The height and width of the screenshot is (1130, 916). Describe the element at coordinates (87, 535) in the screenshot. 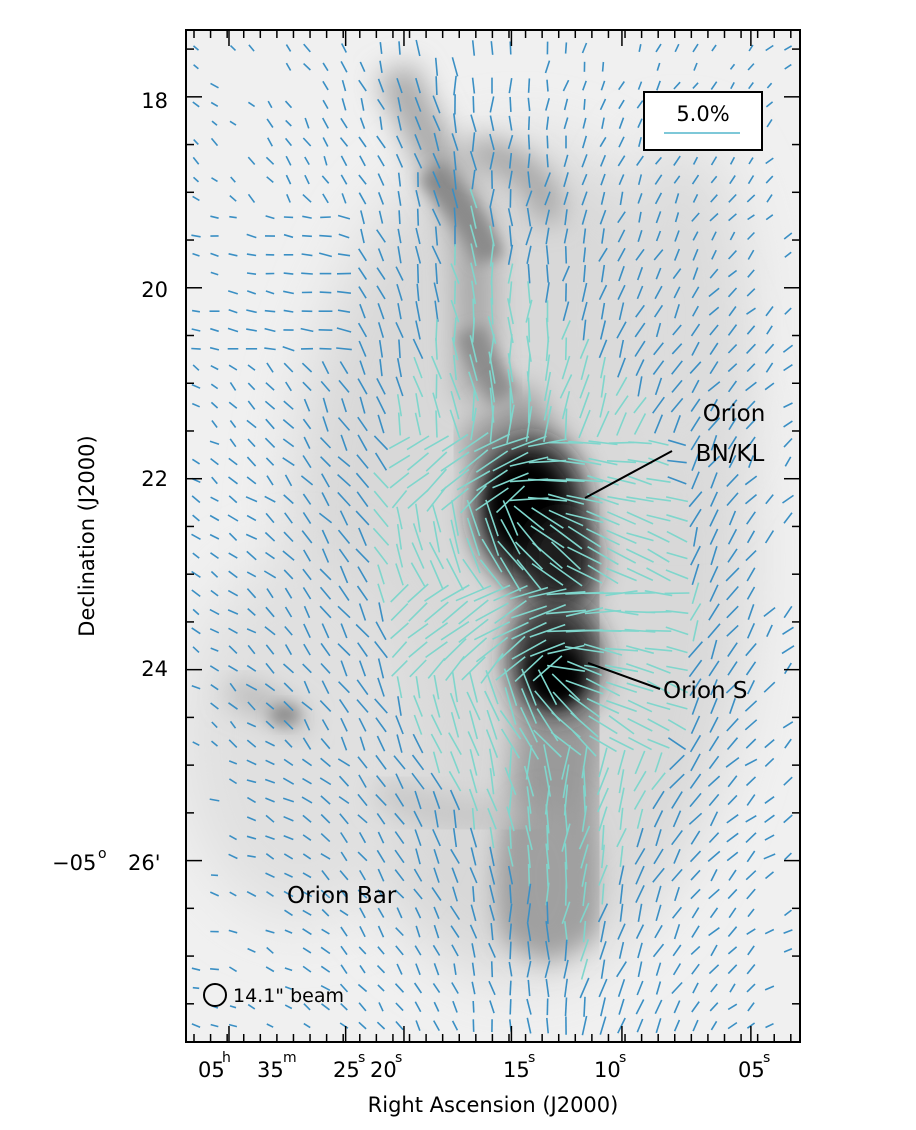

I see `y-axis-title: Declination (J2000)` at that location.